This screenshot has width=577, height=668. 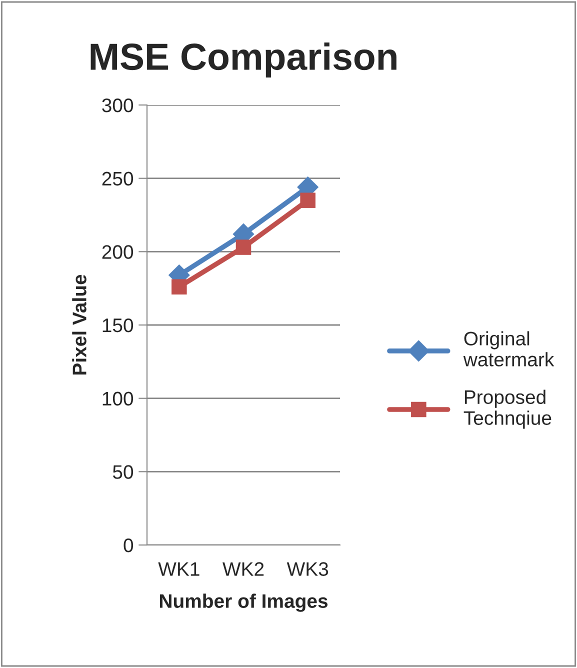 I want to click on y-tick-label: 300, so click(x=118, y=105).